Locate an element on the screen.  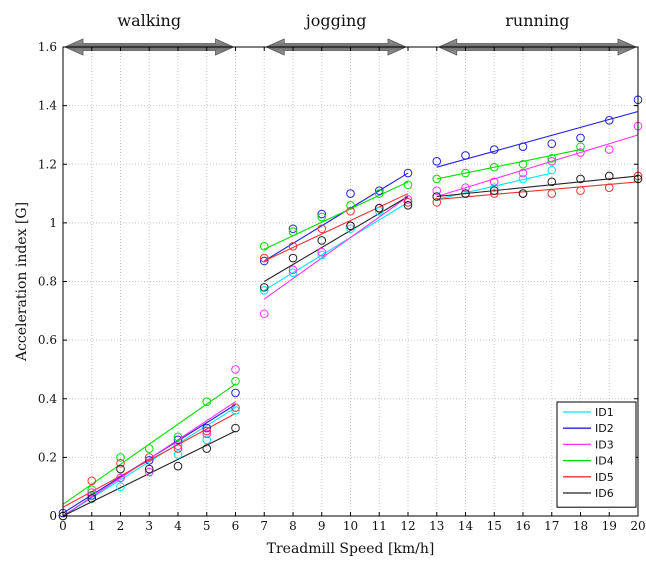
x-tick-label: 8 is located at coordinates (293, 526).